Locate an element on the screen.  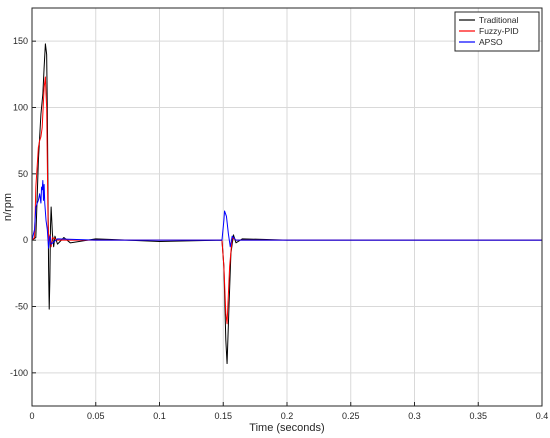
y-axis-label: n/rpm is located at coordinates (8, 207).